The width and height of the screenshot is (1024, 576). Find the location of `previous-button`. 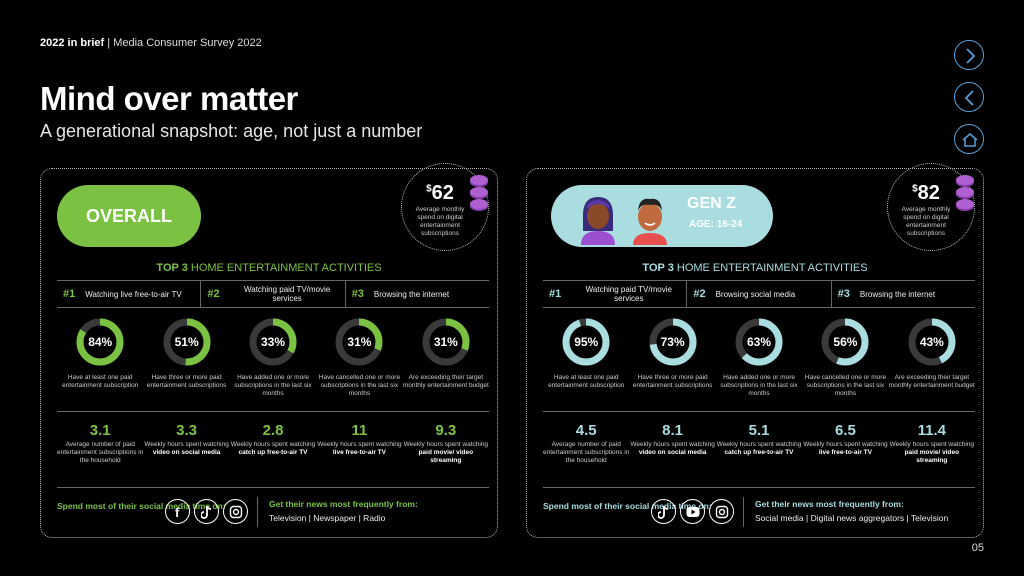

previous-button is located at coordinates (969, 97).